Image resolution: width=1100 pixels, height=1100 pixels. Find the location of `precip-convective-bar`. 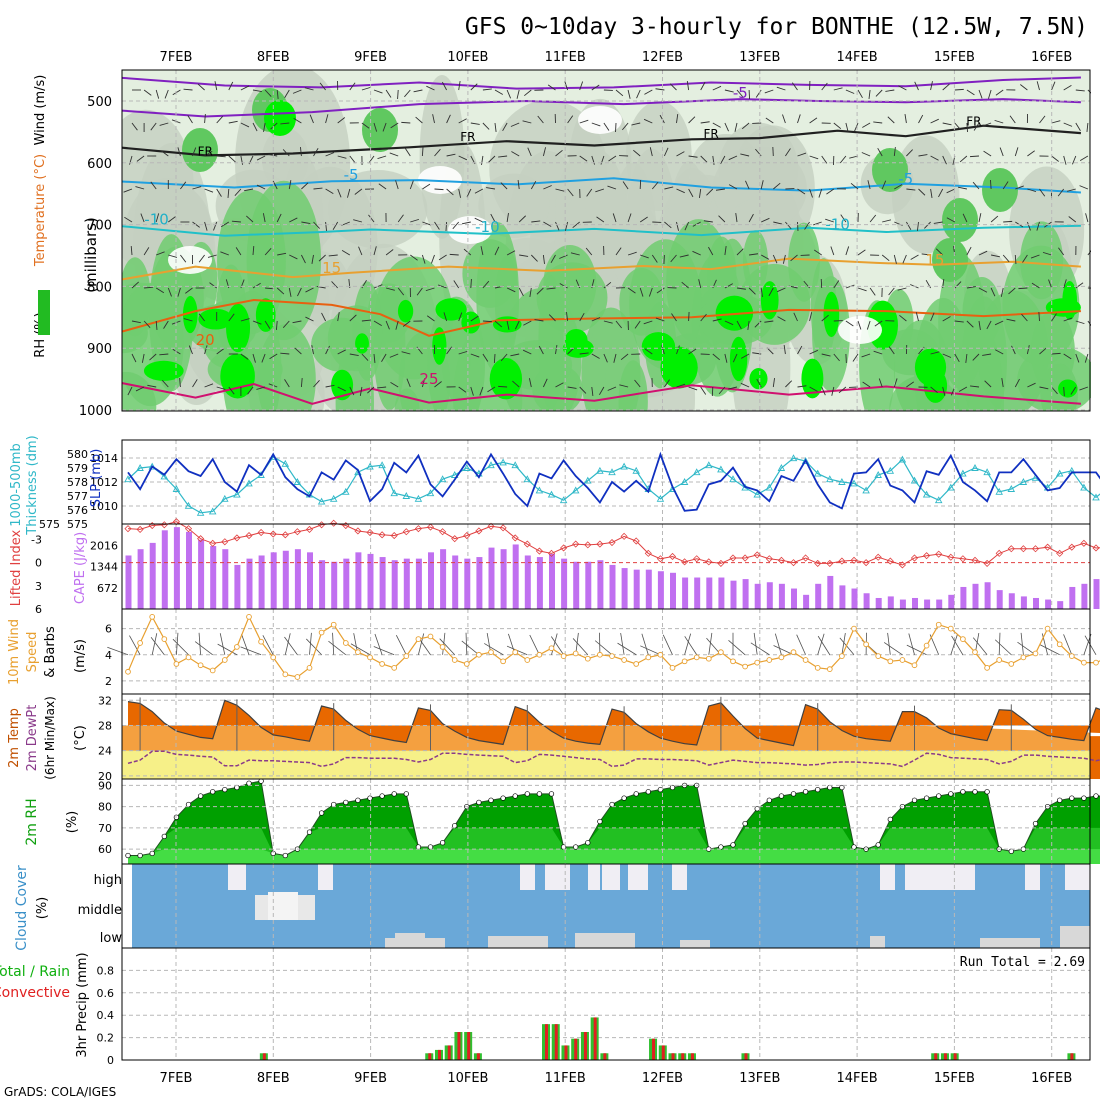

precip-convective-bar is located at coordinates (605, 1056).